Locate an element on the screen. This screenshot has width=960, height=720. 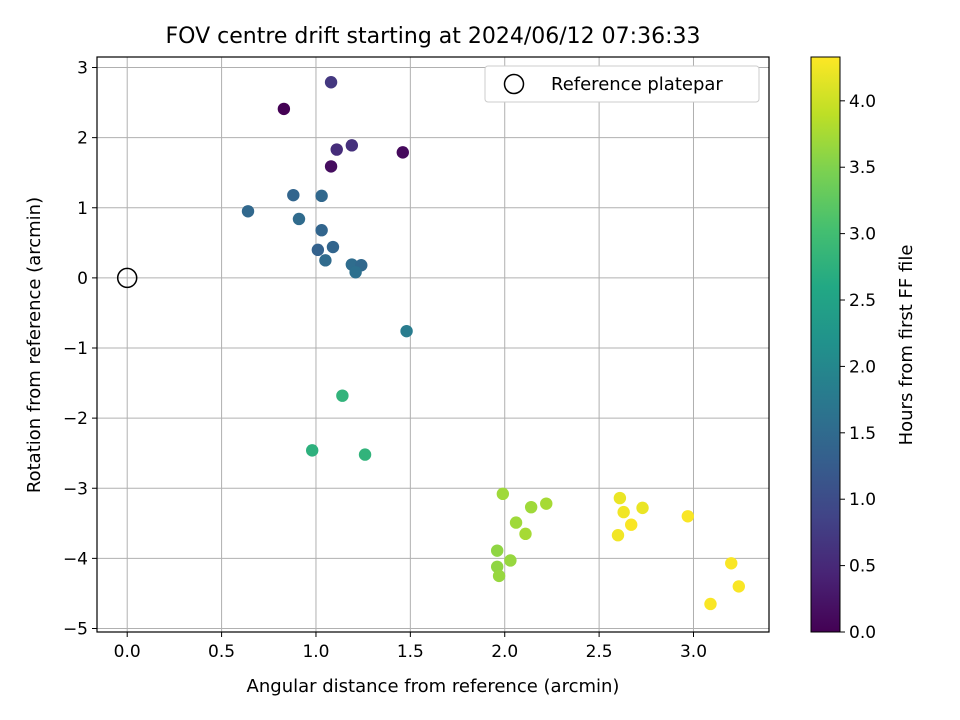
x-axis-label: Angular distance from reference (arcmin) is located at coordinates (433, 686).